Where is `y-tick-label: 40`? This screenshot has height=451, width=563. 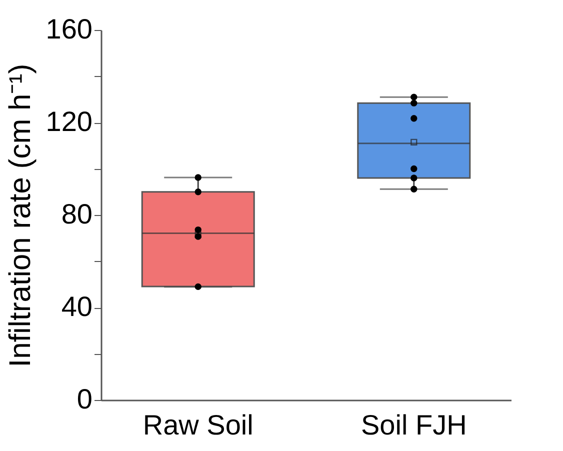 y-tick-label: 40 is located at coordinates (76, 306).